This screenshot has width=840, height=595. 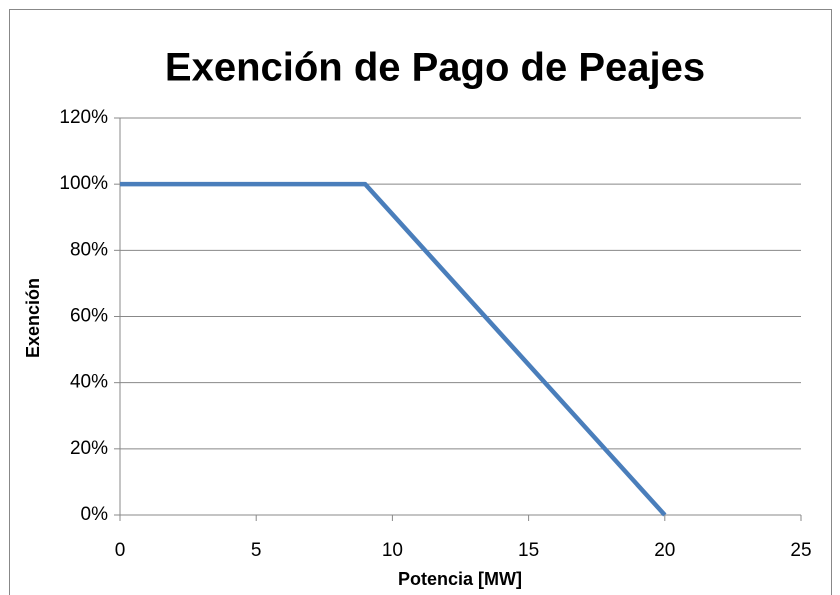 I want to click on x-axis-title: Potencia [MW], so click(x=460, y=579).